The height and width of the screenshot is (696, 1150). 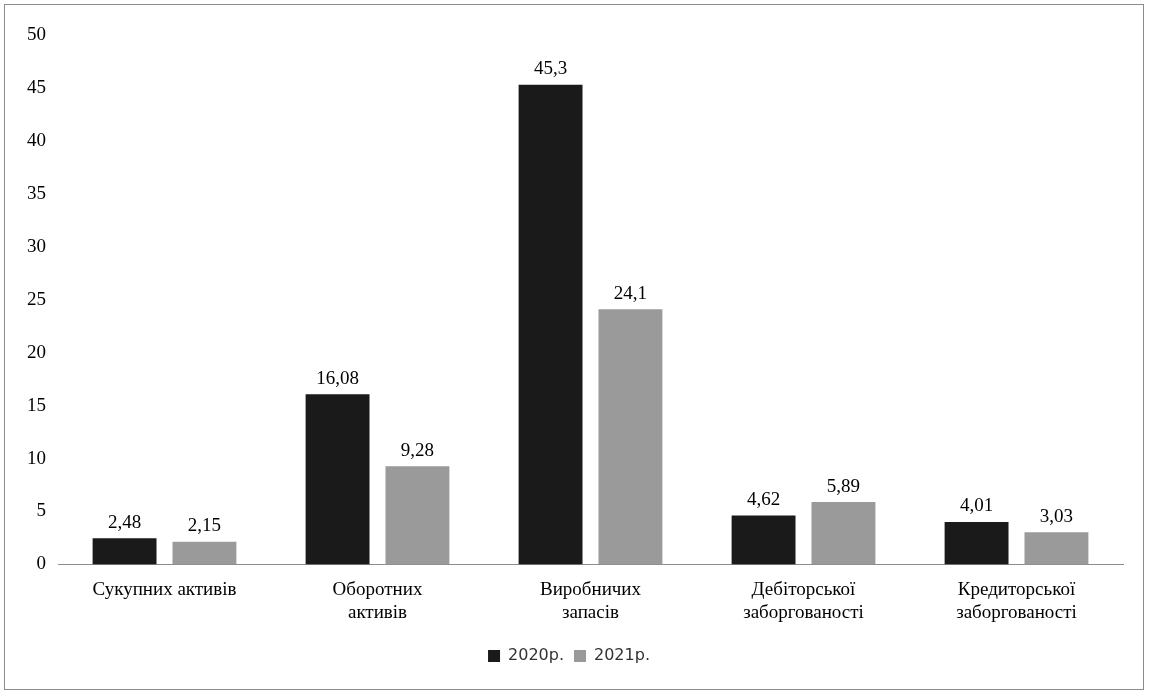 What do you see at coordinates (1056, 515) in the screenshot?
I see `data-label: 3,03` at bounding box center [1056, 515].